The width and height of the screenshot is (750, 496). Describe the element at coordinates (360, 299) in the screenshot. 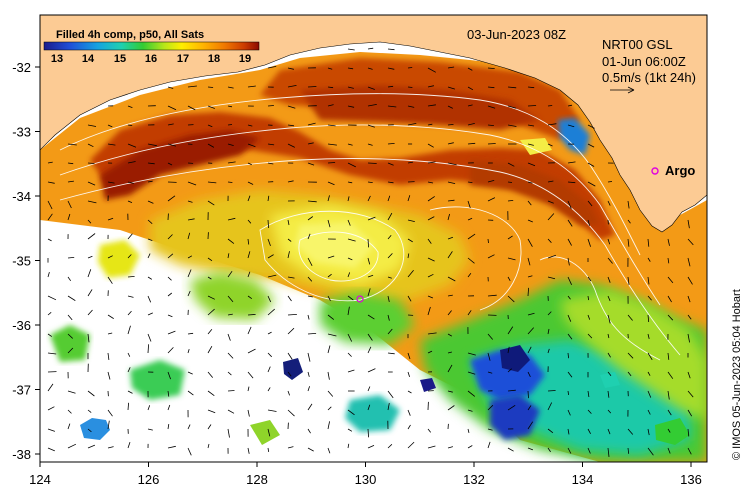

I see `argo-float-marker-ocean` at that location.